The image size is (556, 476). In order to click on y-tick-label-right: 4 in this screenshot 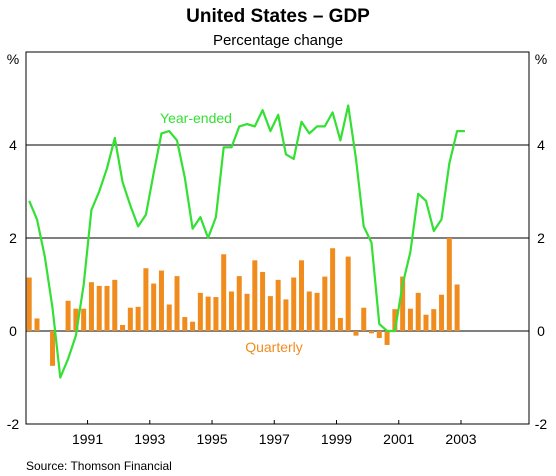, I will do `click(541, 145)`.